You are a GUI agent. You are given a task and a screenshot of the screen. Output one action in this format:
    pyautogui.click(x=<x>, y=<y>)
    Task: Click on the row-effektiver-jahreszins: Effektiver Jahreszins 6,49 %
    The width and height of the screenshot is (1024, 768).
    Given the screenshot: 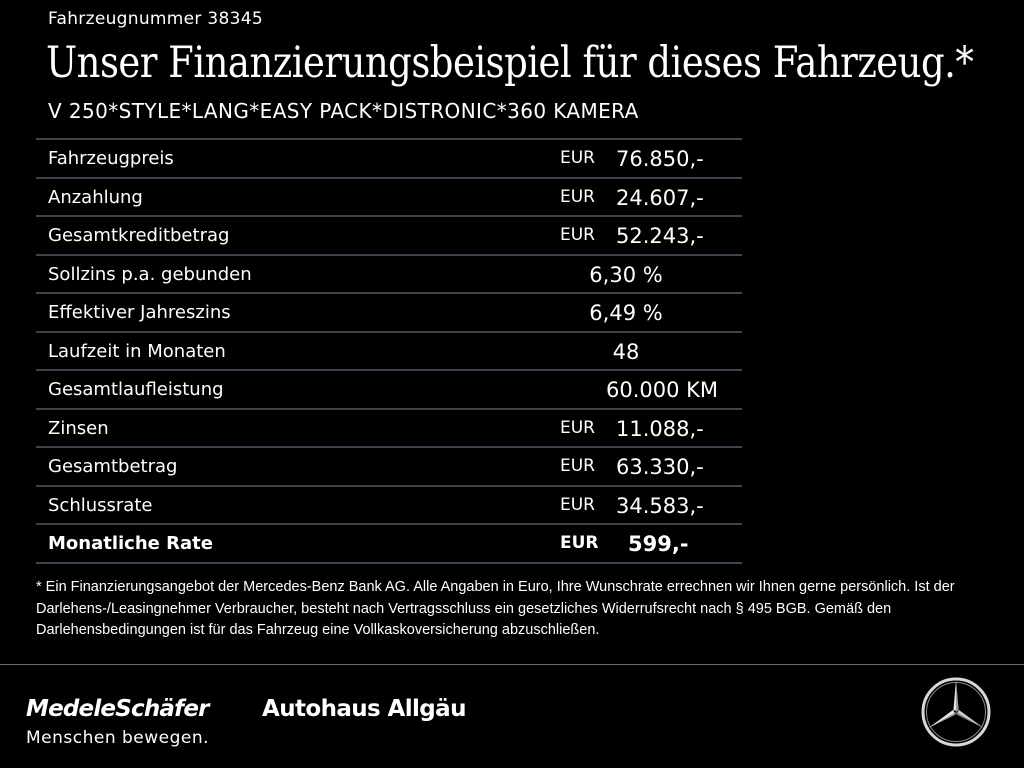 What is the action you would take?
    pyautogui.click(x=389, y=313)
    